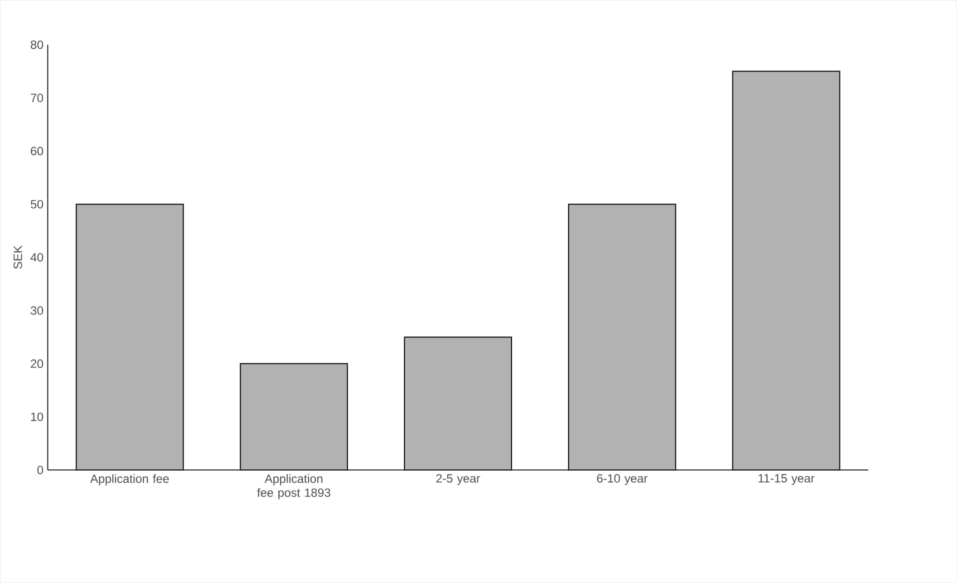 The width and height of the screenshot is (957, 583). What do you see at coordinates (37, 45) in the screenshot?
I see `y-tick-label: 80` at bounding box center [37, 45].